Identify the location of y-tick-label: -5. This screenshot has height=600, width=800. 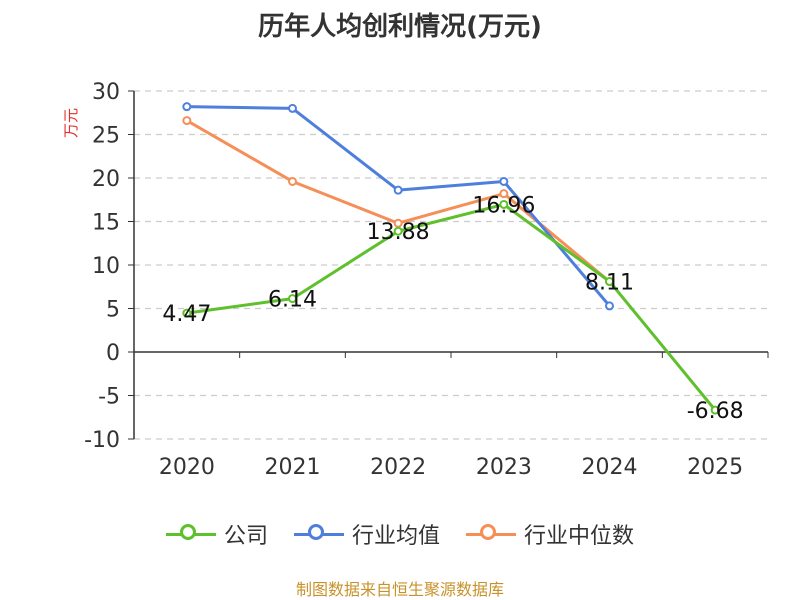
(109, 397).